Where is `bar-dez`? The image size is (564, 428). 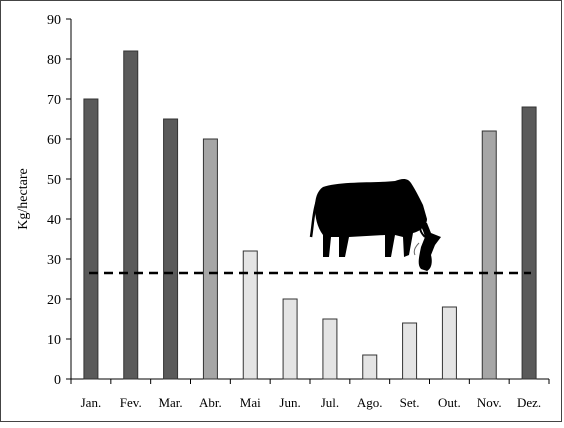 bar-dez is located at coordinates (529, 243).